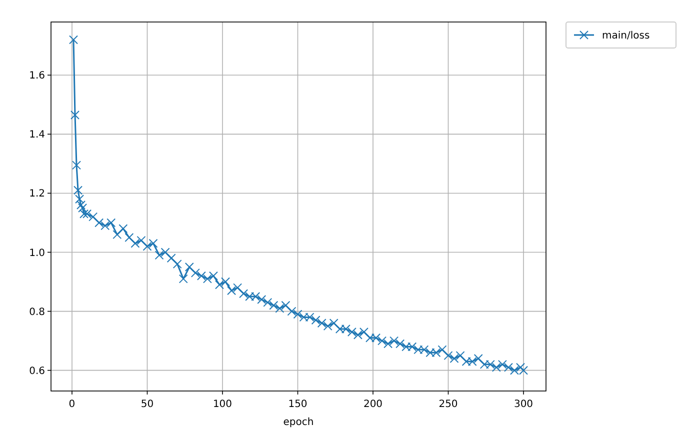 Image resolution: width=688 pixels, height=436 pixels. What do you see at coordinates (37, 371) in the screenshot?
I see `y-tick-label: 0.6` at bounding box center [37, 371].